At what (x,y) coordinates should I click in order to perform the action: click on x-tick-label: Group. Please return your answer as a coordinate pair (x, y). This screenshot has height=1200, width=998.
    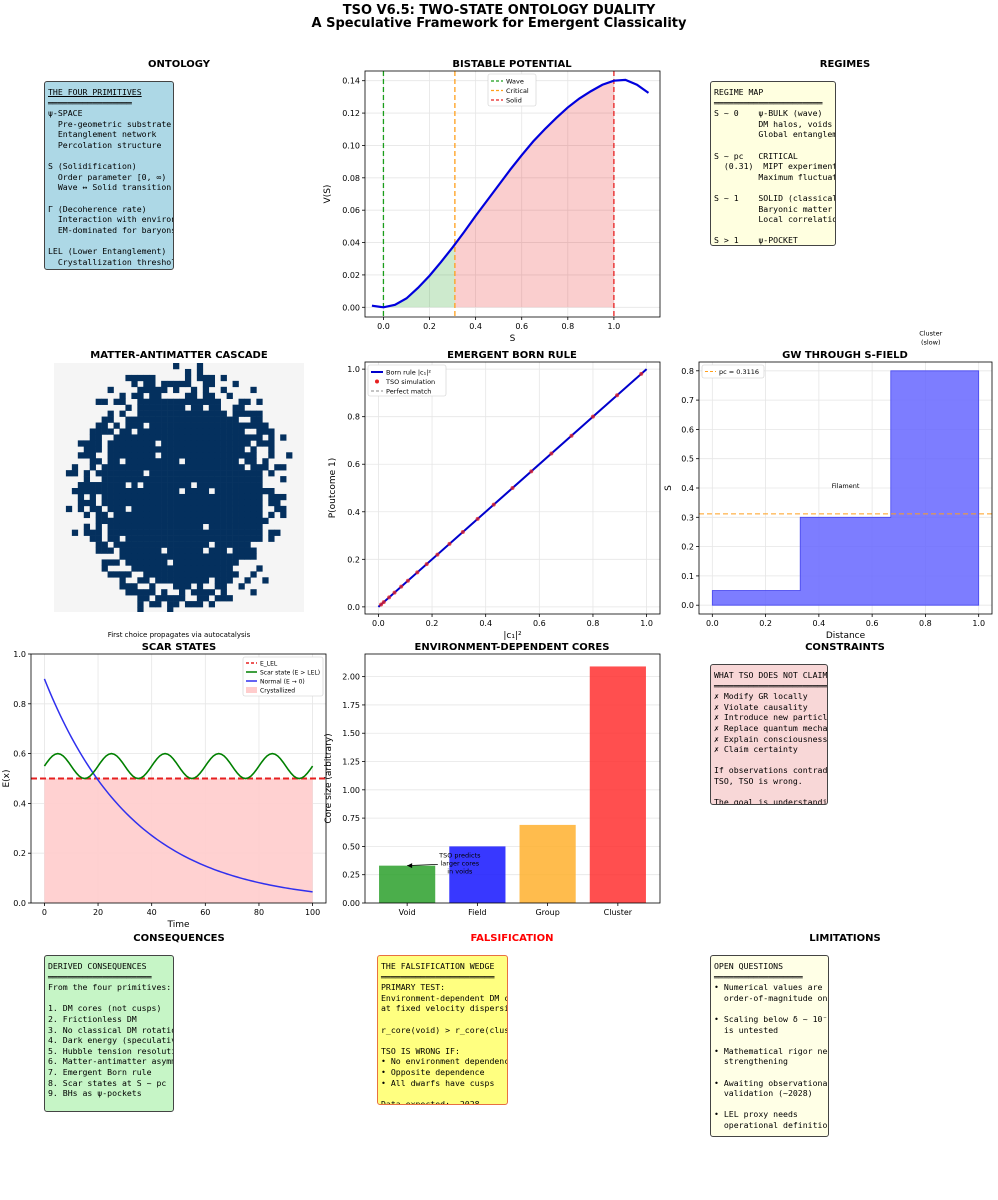
    Looking at the image, I should click on (547, 912).